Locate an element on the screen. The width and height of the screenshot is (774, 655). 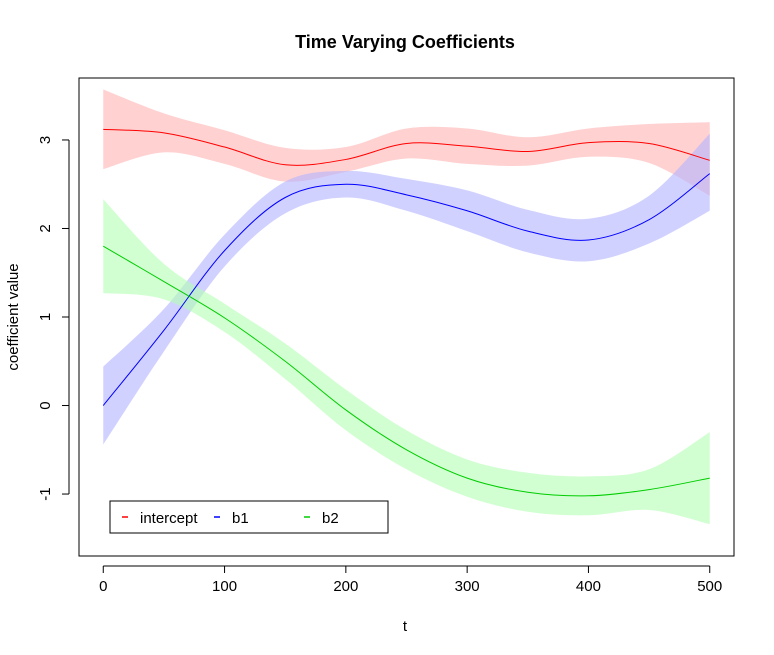
legend-label-b2: b2 is located at coordinates (330, 518).